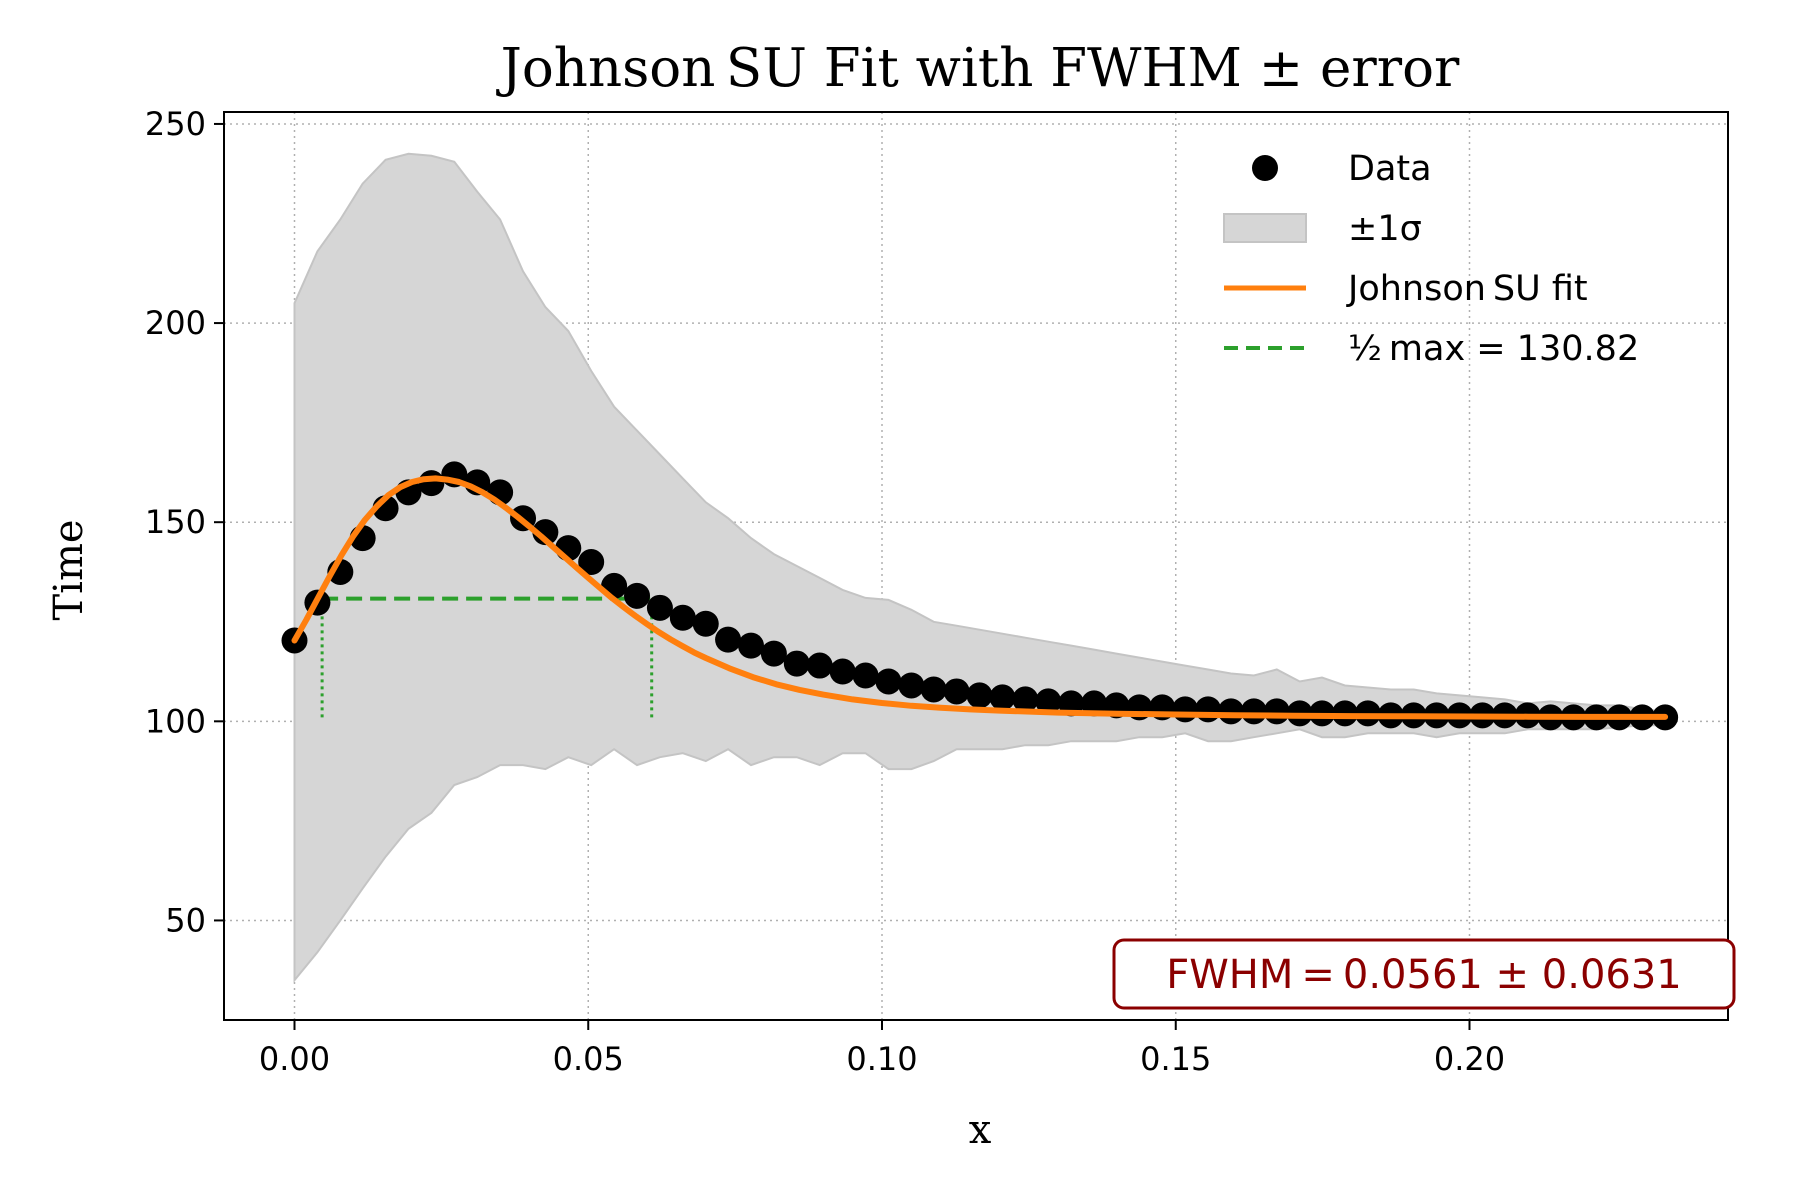 The width and height of the screenshot is (1800, 1200). What do you see at coordinates (185, 920) in the screenshot?
I see `y-tick-label: 50` at bounding box center [185, 920].